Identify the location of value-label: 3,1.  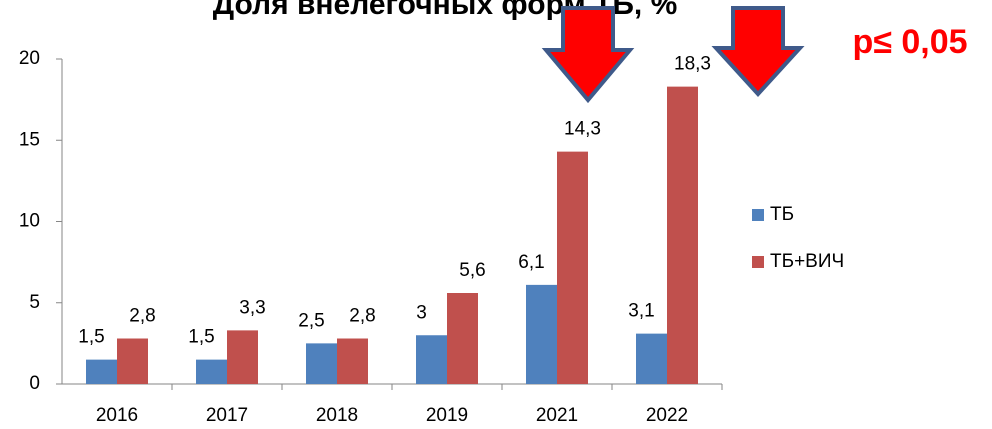
(641, 311).